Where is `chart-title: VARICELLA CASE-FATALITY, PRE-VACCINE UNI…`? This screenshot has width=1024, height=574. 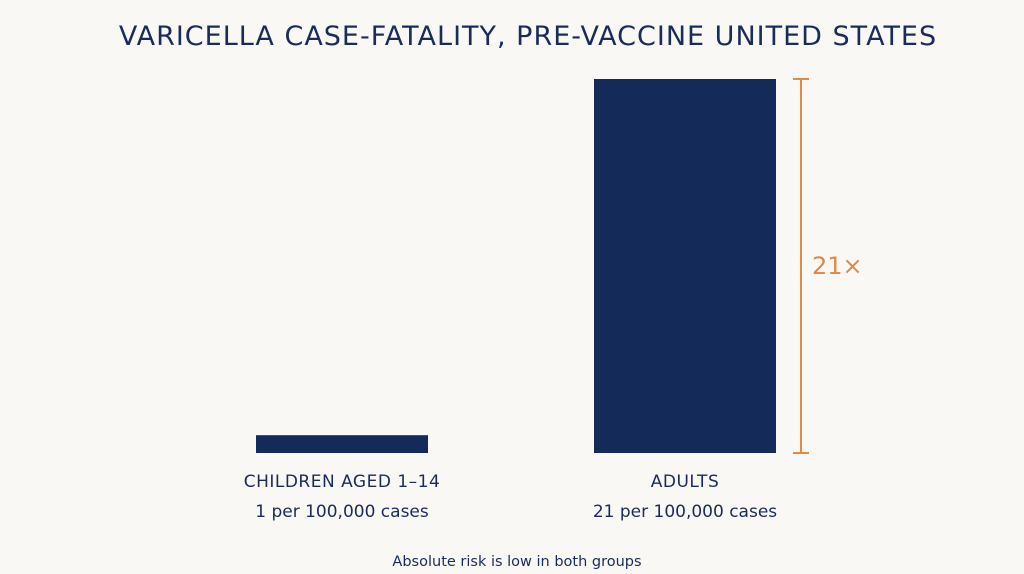 chart-title: VARICELLA CASE-FATALITY, PRE-VACCINE UNI… is located at coordinates (528, 36).